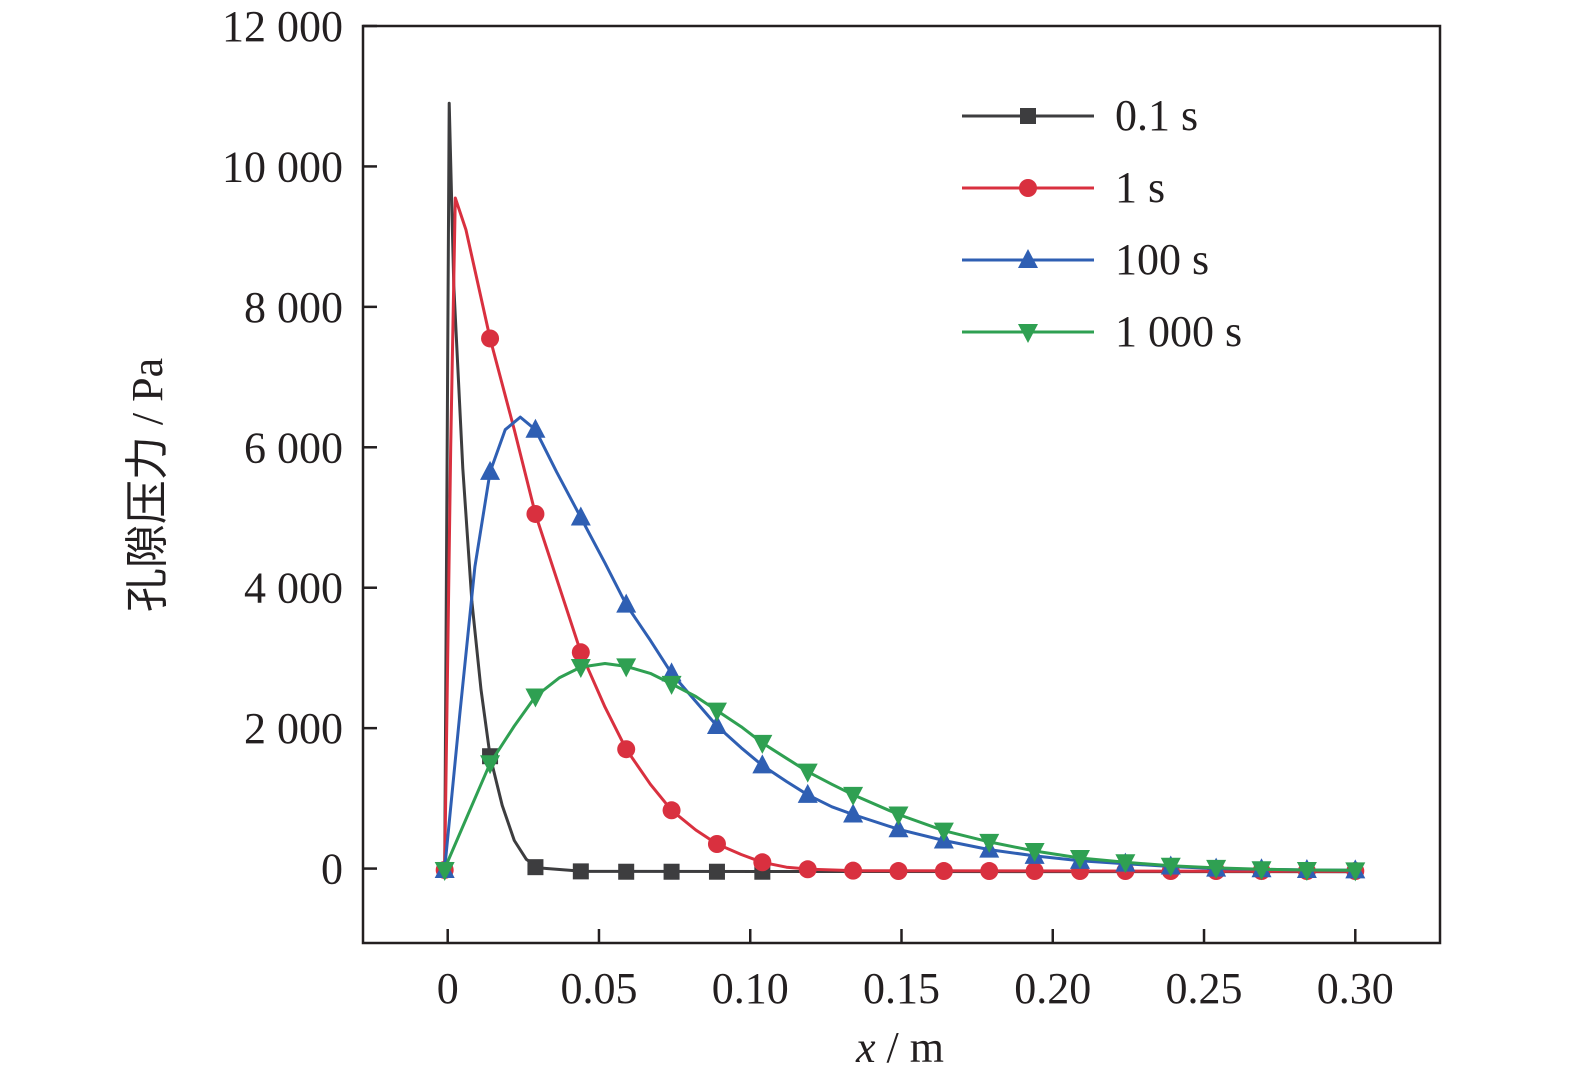 This screenshot has width=1575, height=1083. I want to click on y-axis: 0 2 000 4 000 6 000 8 000 10 000 12 000, so click(299, 448).